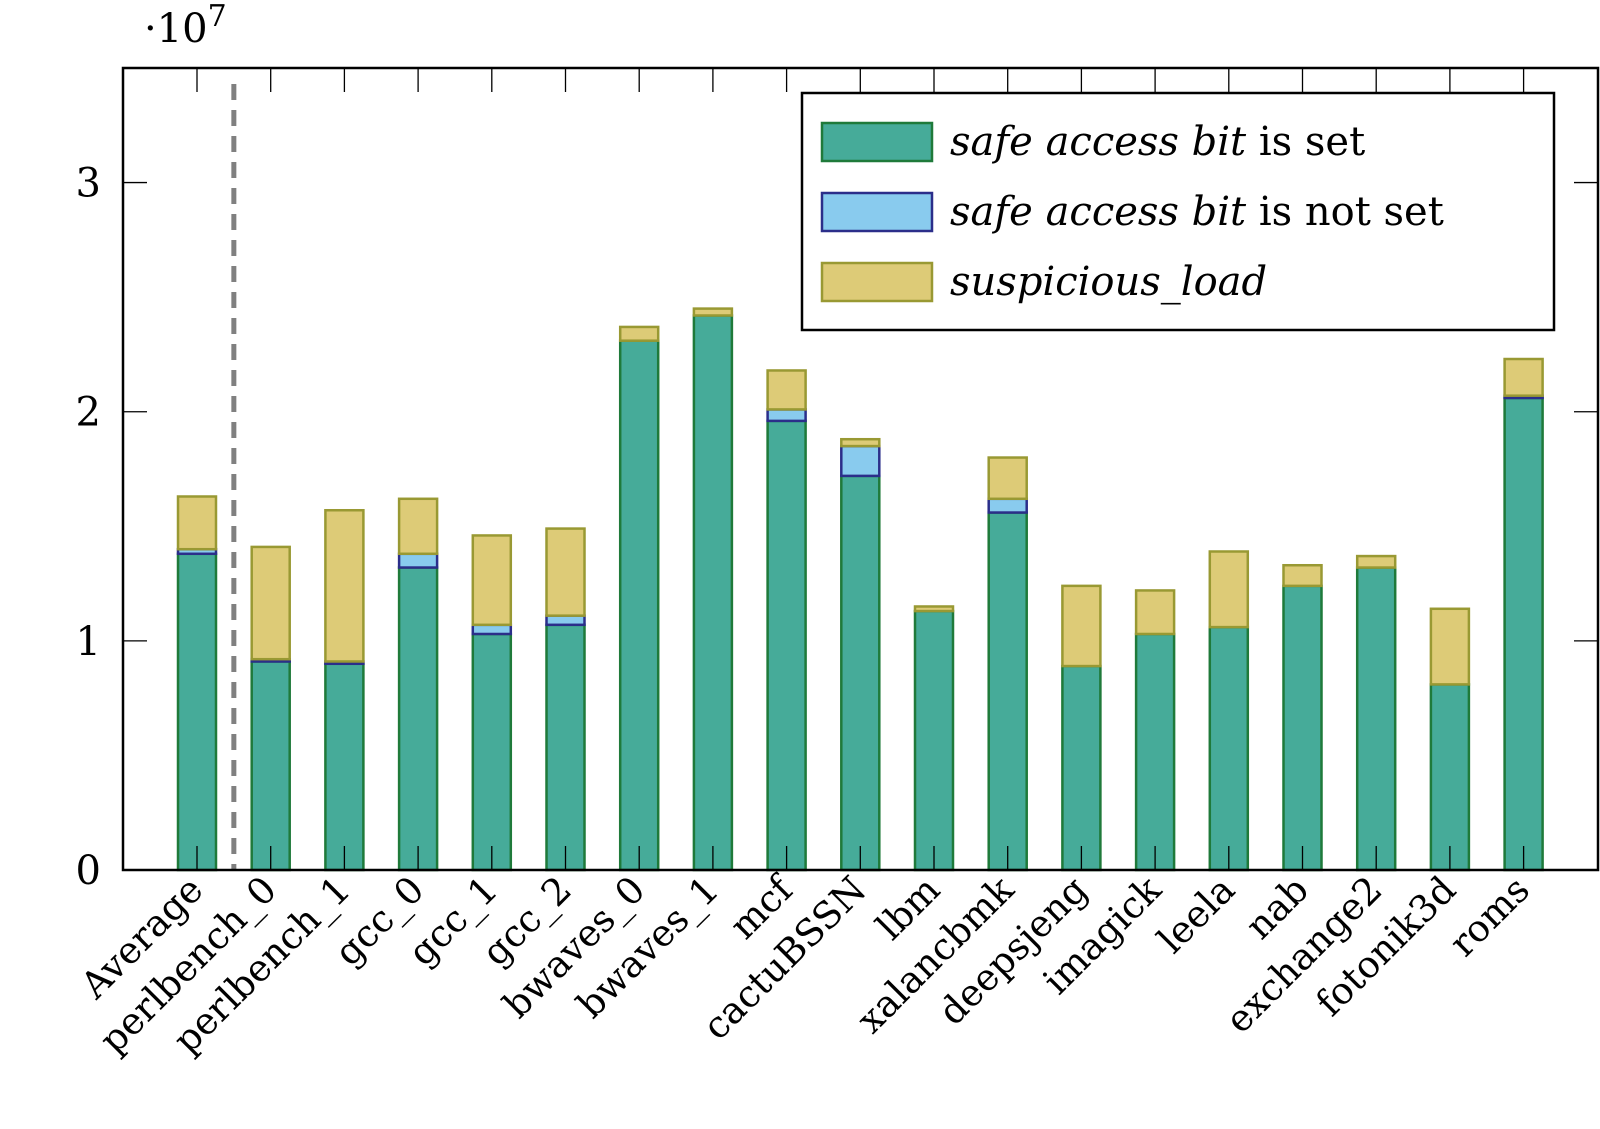 Image resolution: width=1600 pixels, height=1129 pixels. I want to click on x-tick-label: roms, so click(1489, 916).